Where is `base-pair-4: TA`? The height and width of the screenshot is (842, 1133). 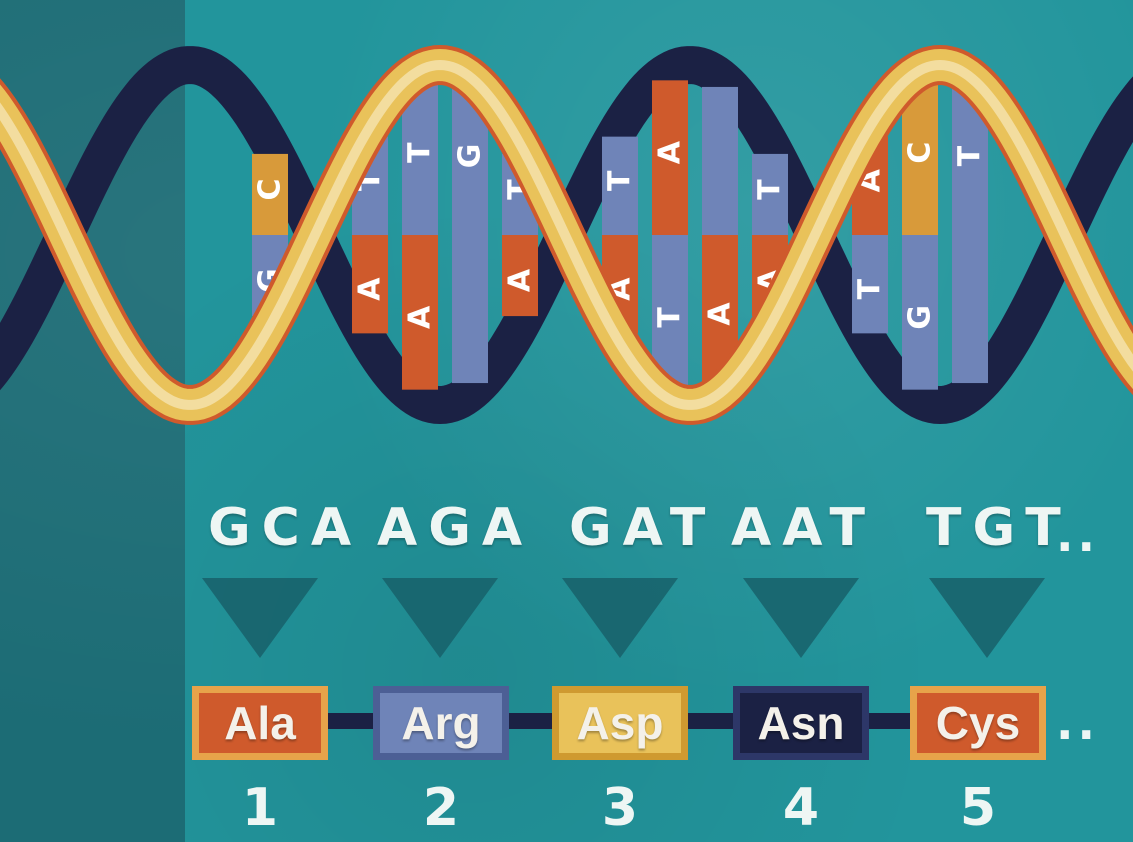 base-pair-4: TA is located at coordinates (420, 235).